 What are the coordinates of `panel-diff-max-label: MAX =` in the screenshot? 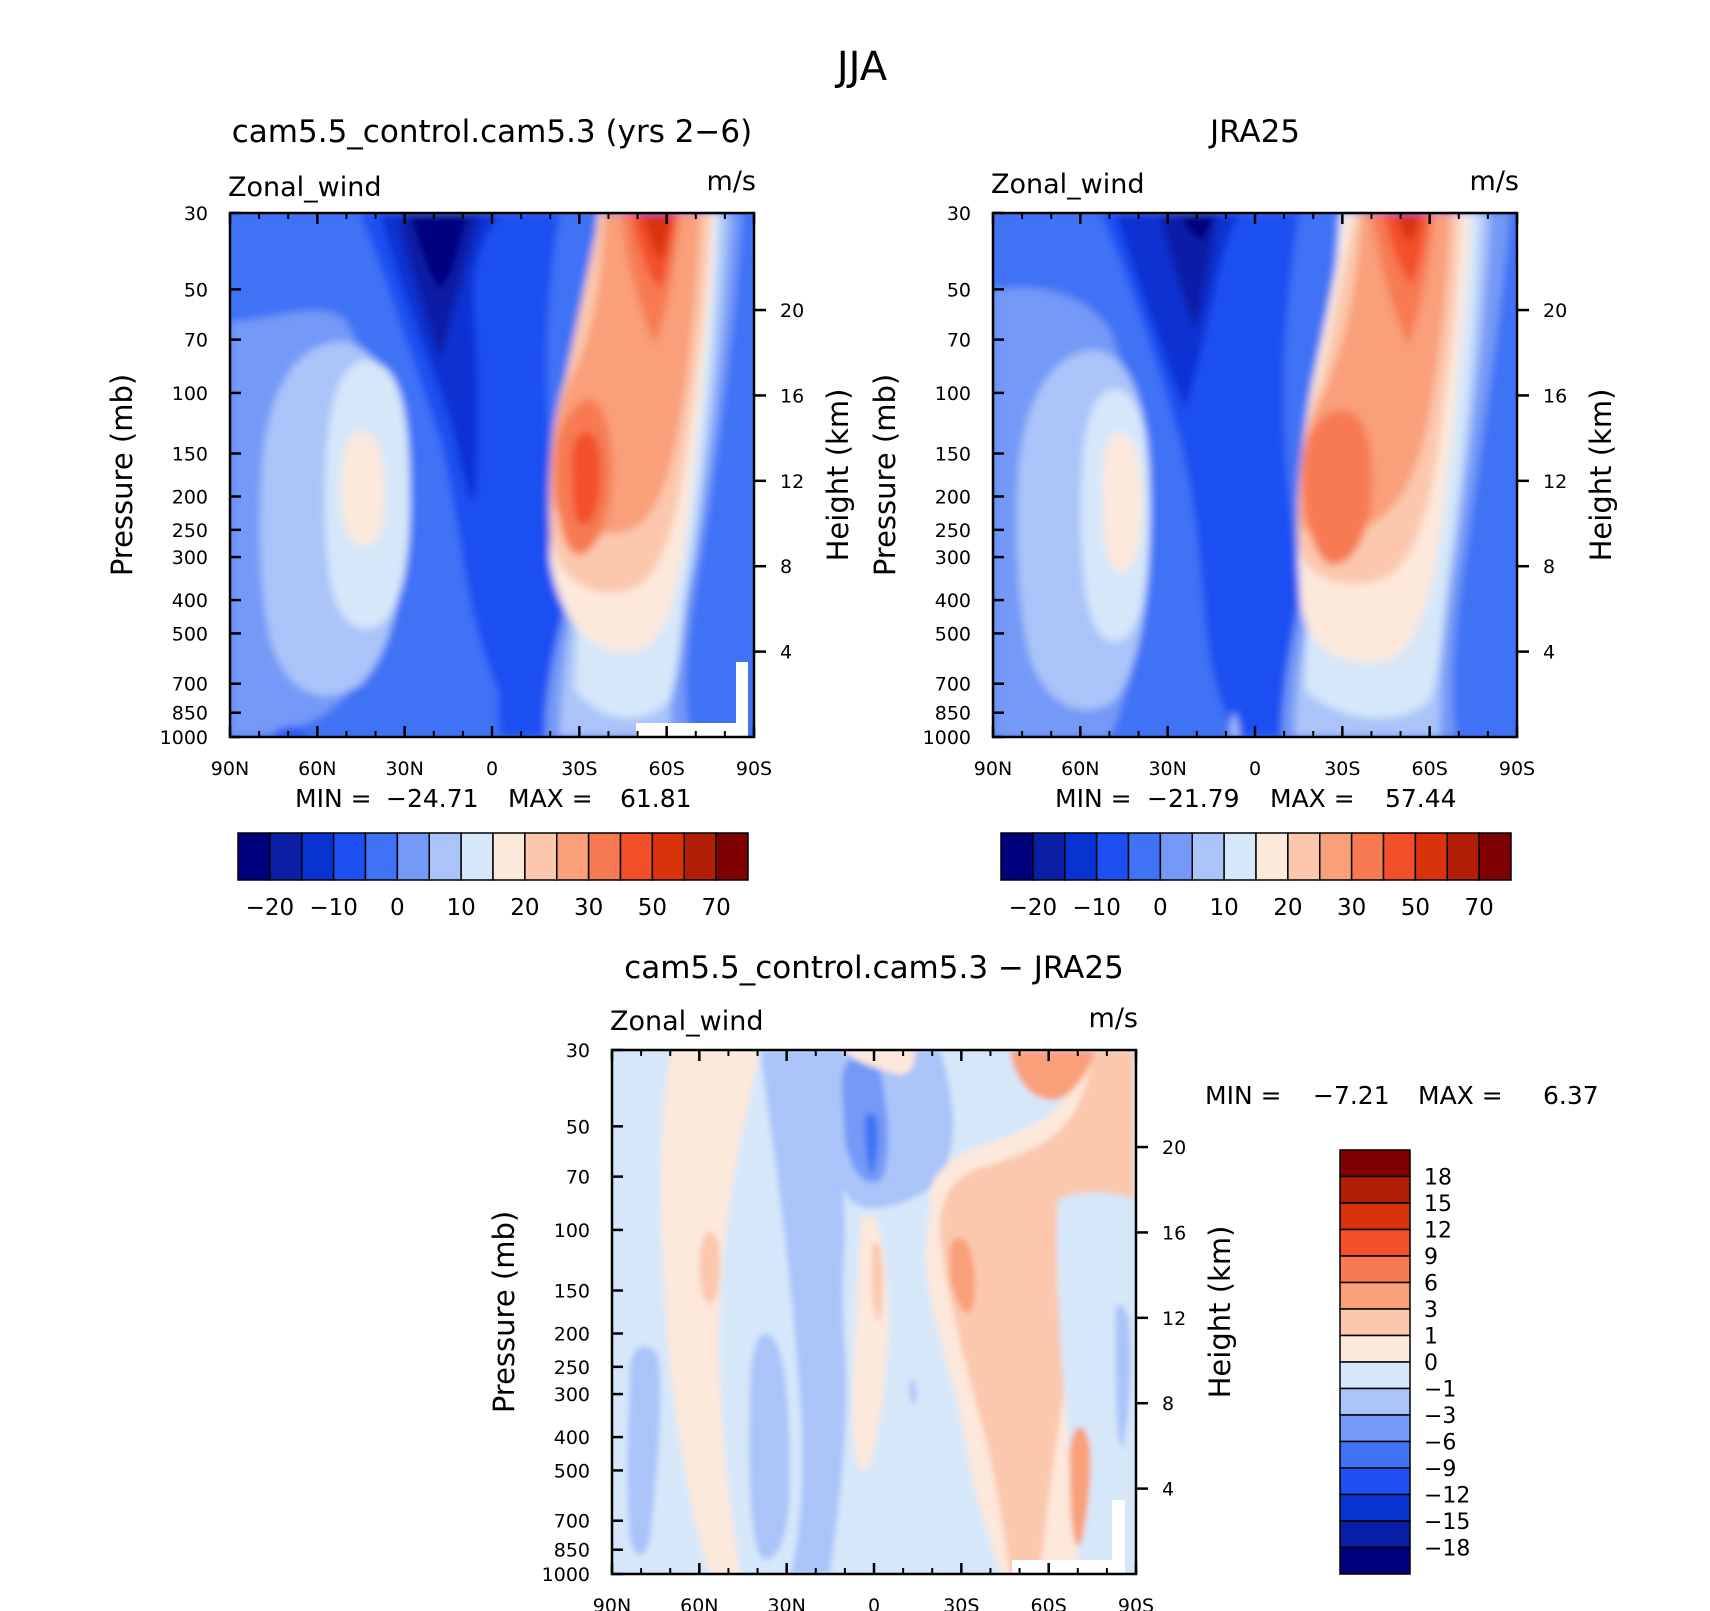 It's located at (1460, 1095).